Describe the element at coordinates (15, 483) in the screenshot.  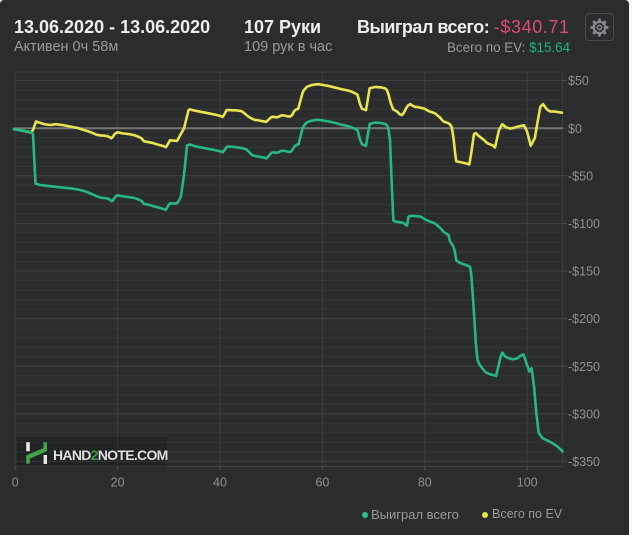
I see `svg-text: 0` at that location.